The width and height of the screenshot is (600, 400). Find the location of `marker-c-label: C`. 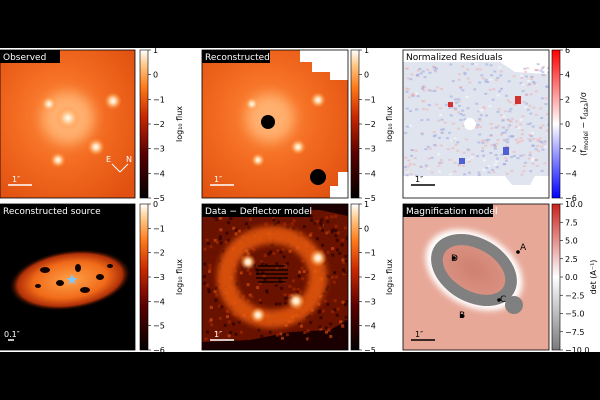

marker-c-label: C is located at coordinates (503, 300).